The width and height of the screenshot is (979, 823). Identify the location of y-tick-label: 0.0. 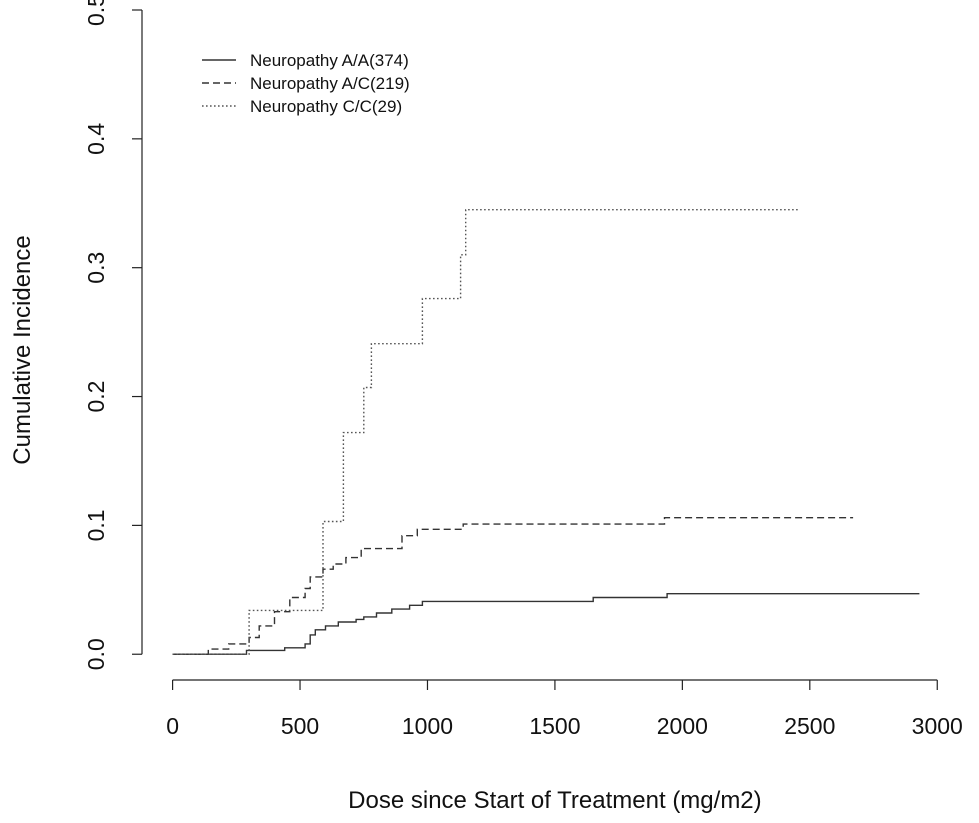
(96, 654).